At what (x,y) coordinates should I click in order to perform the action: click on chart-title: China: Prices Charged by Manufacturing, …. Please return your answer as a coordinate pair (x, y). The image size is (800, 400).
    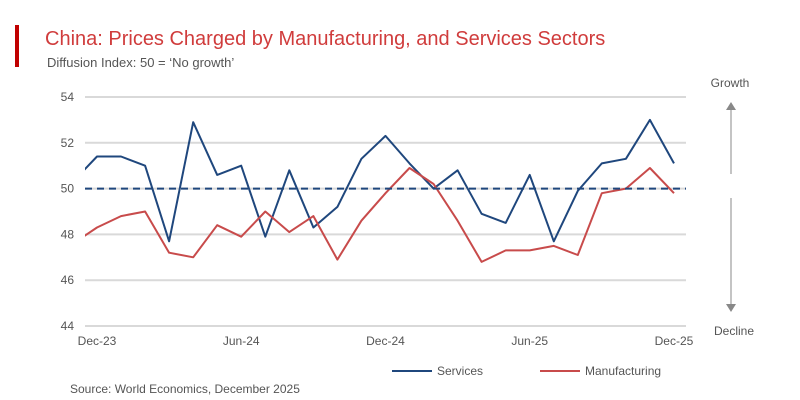
    Looking at the image, I should click on (325, 39).